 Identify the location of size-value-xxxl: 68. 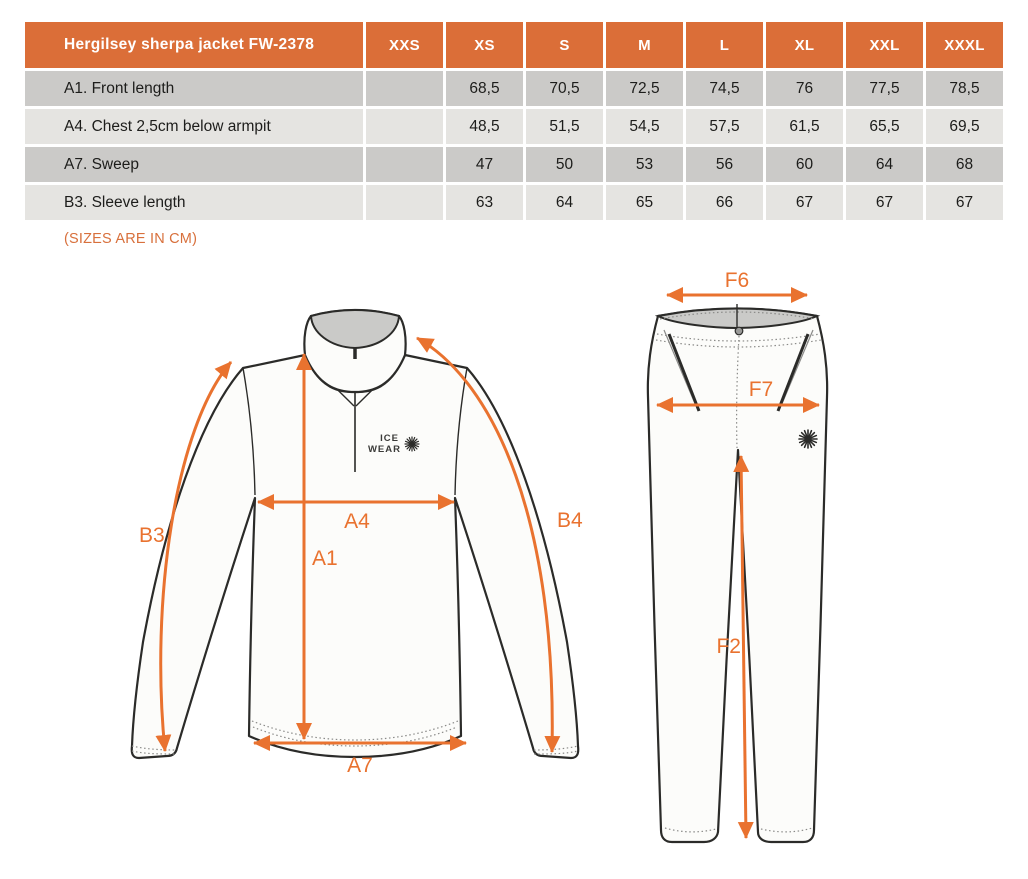
(964, 164).